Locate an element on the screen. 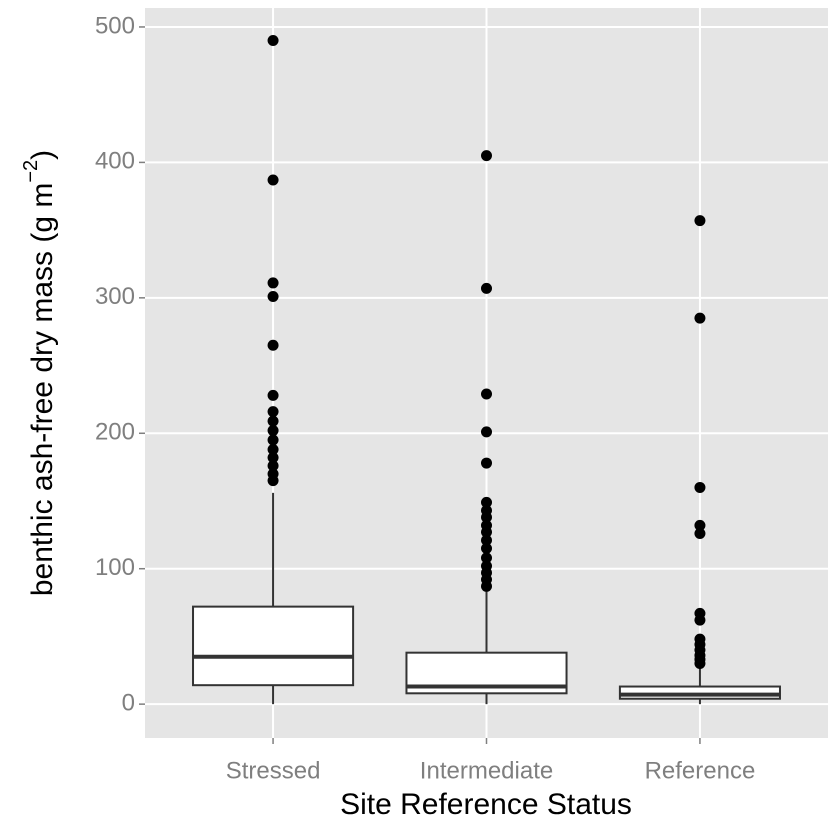  y-tick-label: 0 is located at coordinates (128, 702).